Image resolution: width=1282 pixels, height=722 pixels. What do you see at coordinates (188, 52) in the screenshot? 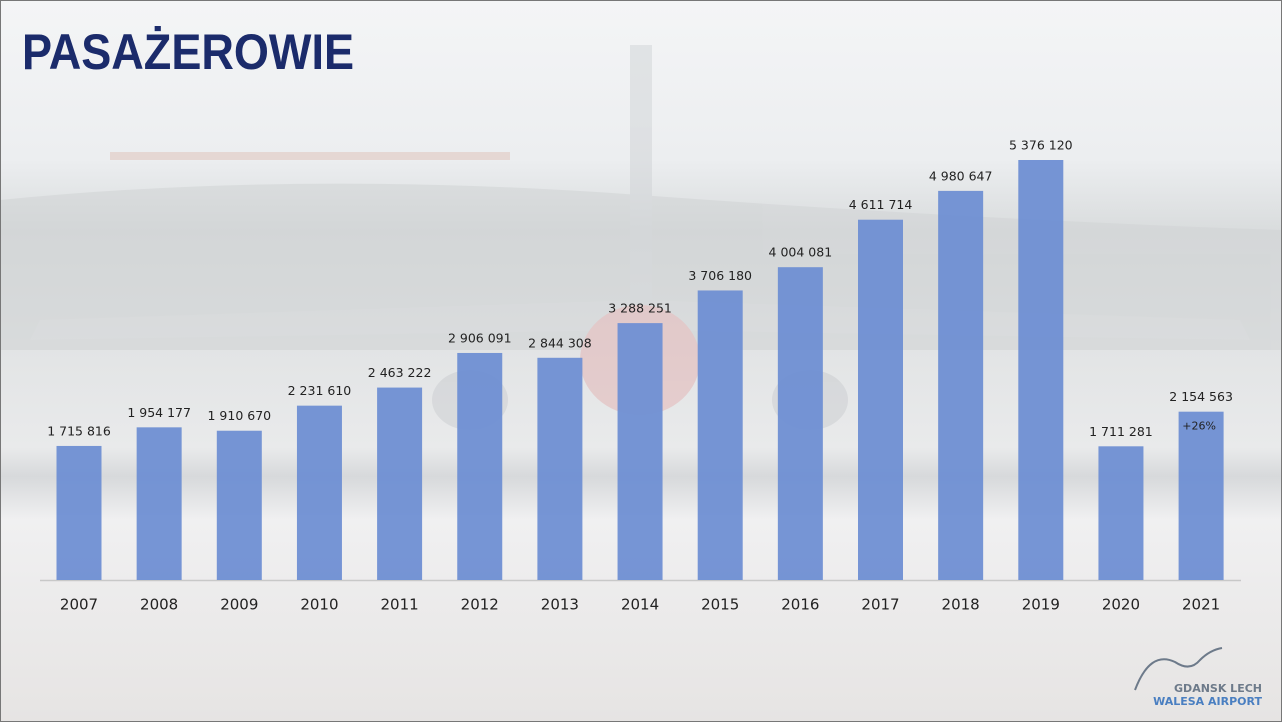
I see `chart-title: PASAŻEROWIE` at bounding box center [188, 52].